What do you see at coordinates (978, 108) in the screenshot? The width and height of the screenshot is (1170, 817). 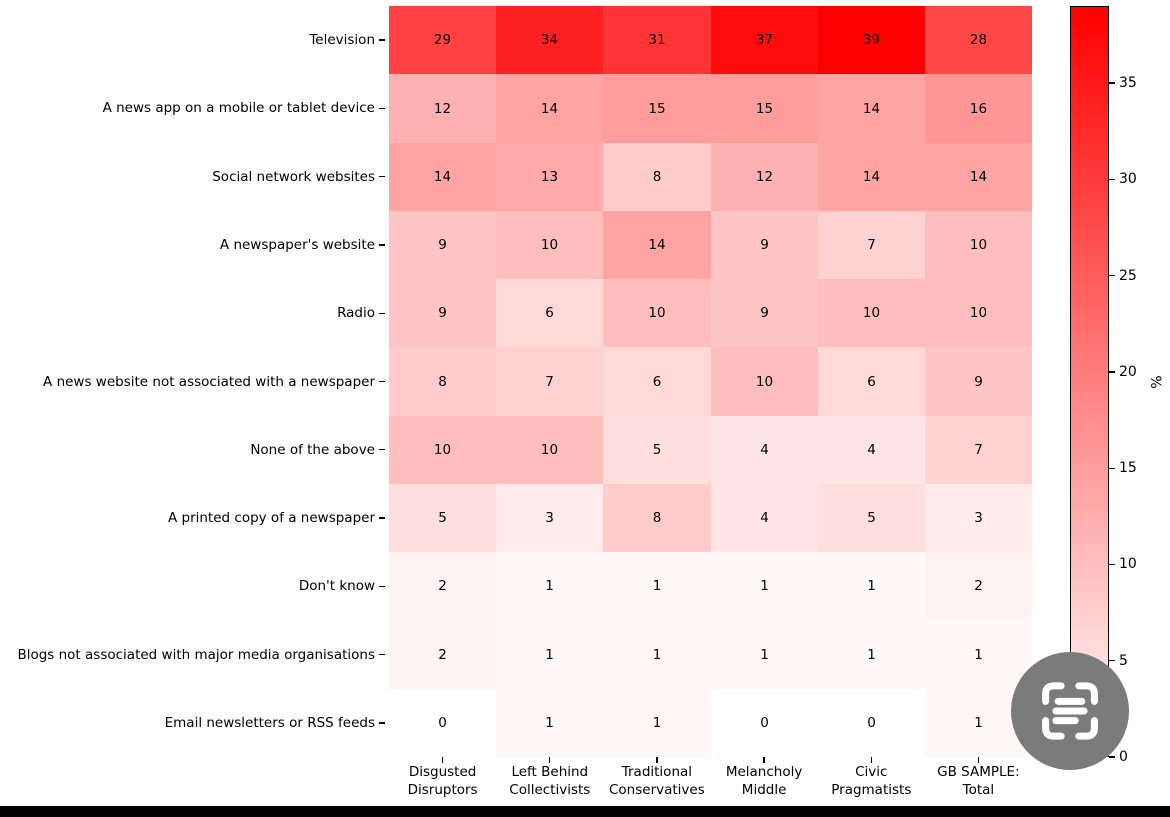 I see `heatmap-cell: 16` at bounding box center [978, 108].